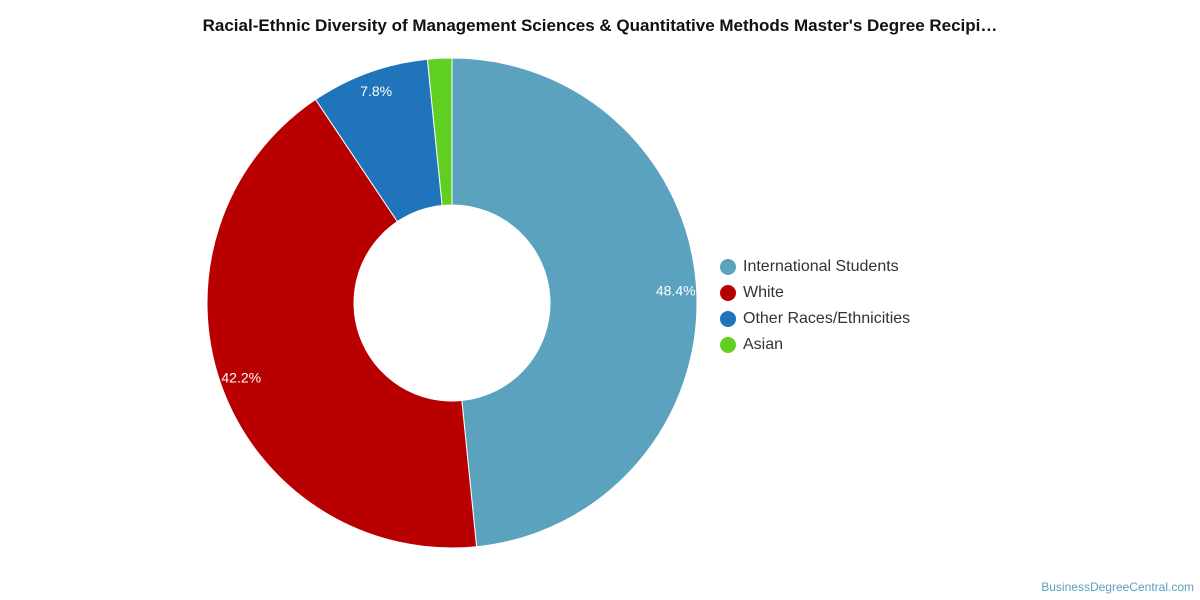 This screenshot has width=1200, height=600. I want to click on slice-label-other-races: 7.8%, so click(376, 91).